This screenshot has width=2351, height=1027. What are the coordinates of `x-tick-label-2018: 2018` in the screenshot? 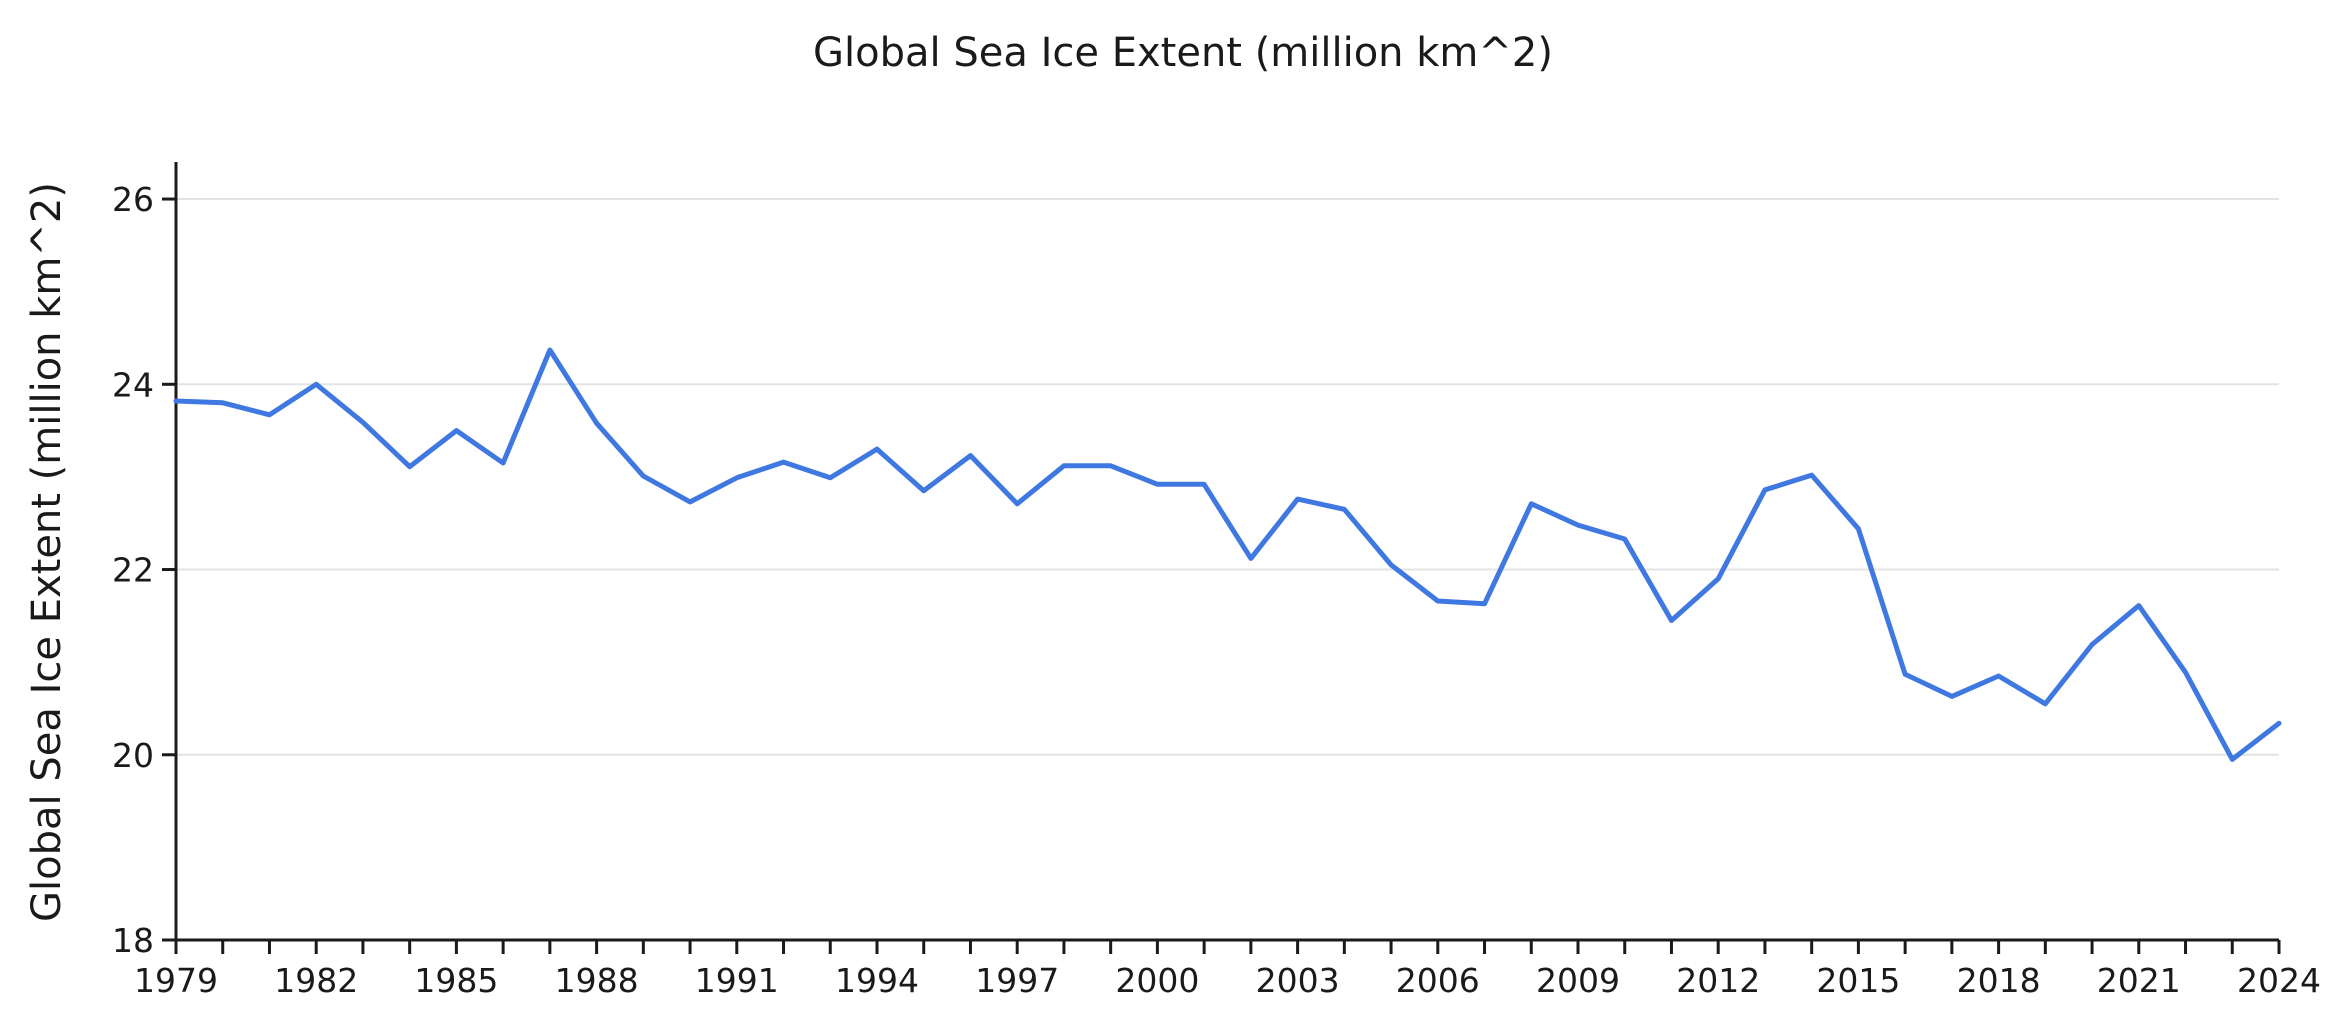 It's located at (1999, 980).